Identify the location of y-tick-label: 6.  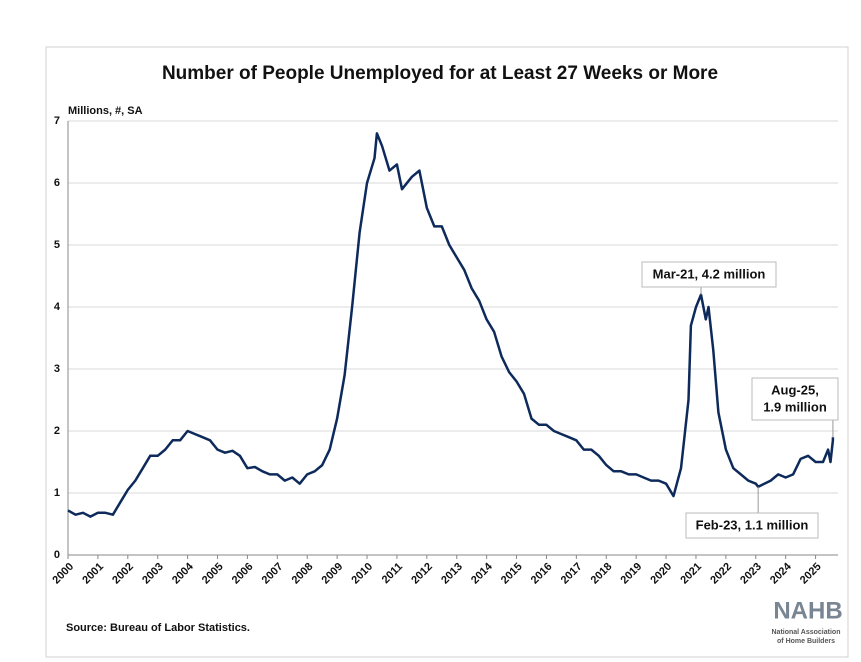
(57, 183).